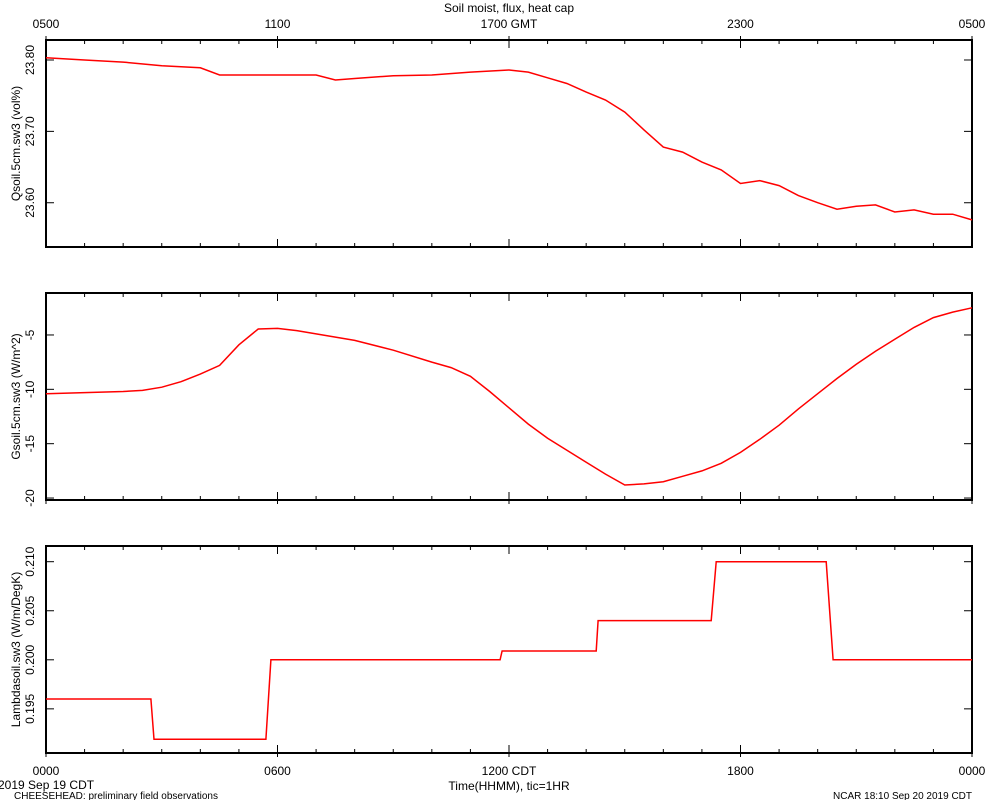  What do you see at coordinates (16, 649) in the screenshot?
I see `y-axis-label: Lambdasoil.sw3 (W/m/DegK)` at bounding box center [16, 649].